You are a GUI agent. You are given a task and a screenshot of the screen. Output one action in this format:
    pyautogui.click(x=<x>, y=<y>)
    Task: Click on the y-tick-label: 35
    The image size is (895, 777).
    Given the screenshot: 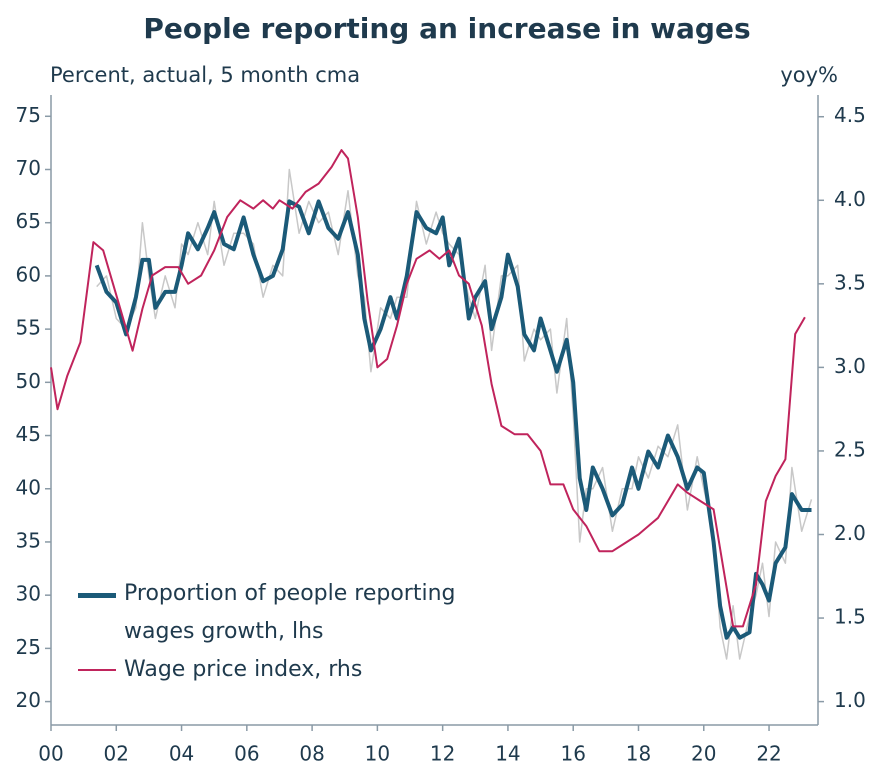 What is the action you would take?
    pyautogui.click(x=28, y=540)
    